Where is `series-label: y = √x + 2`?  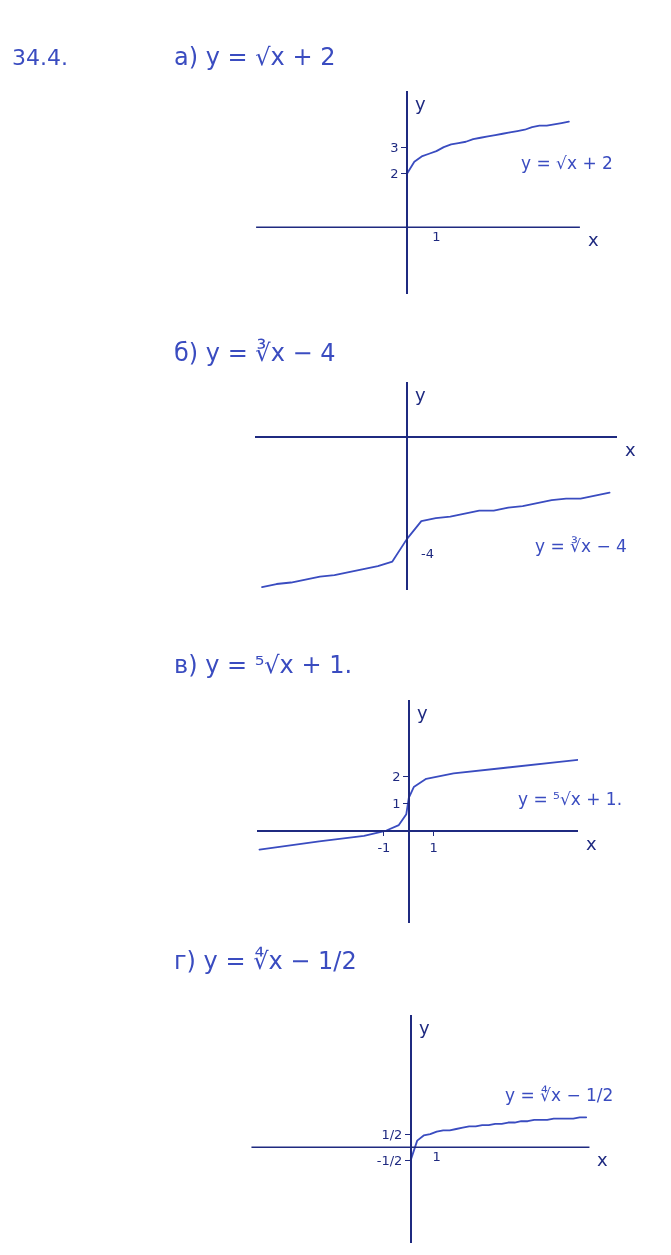 series-label: y = √x + 2 is located at coordinates (567, 163).